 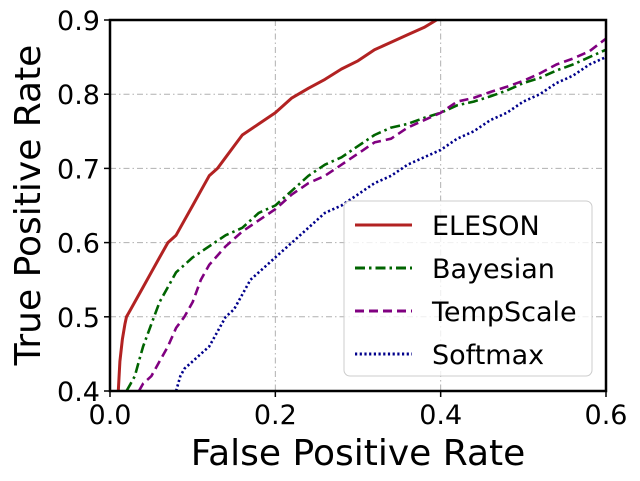 What do you see at coordinates (78, 21) in the screenshot?
I see `y-tick-label: 0.9` at bounding box center [78, 21].